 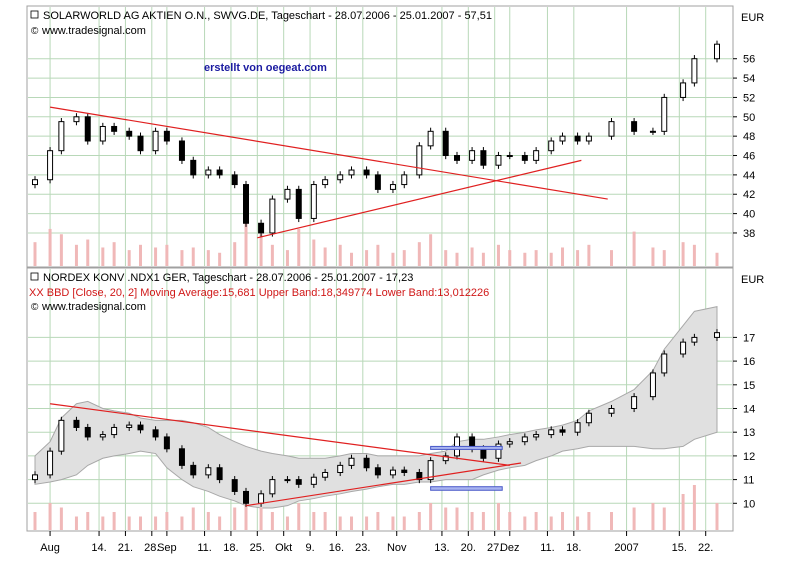 I want to click on panel1-currency: EUR, so click(x=752, y=18).